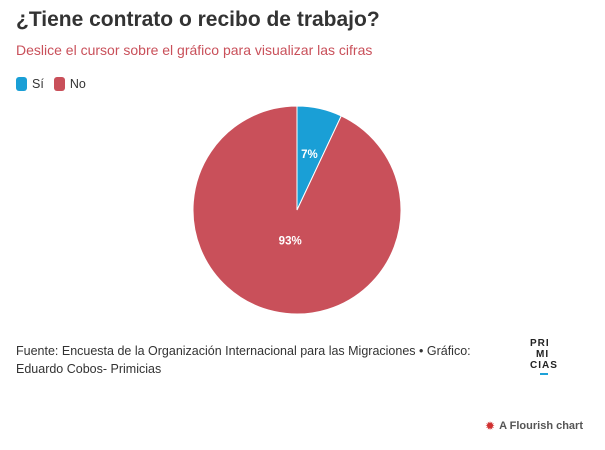  Describe the element at coordinates (59, 84) in the screenshot. I see `legend-swatch-no` at that location.